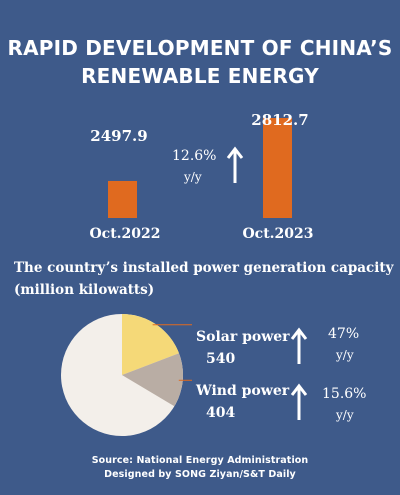 This screenshot has width=400, height=495. I want to click on bar-oct2023, so click(277, 168).